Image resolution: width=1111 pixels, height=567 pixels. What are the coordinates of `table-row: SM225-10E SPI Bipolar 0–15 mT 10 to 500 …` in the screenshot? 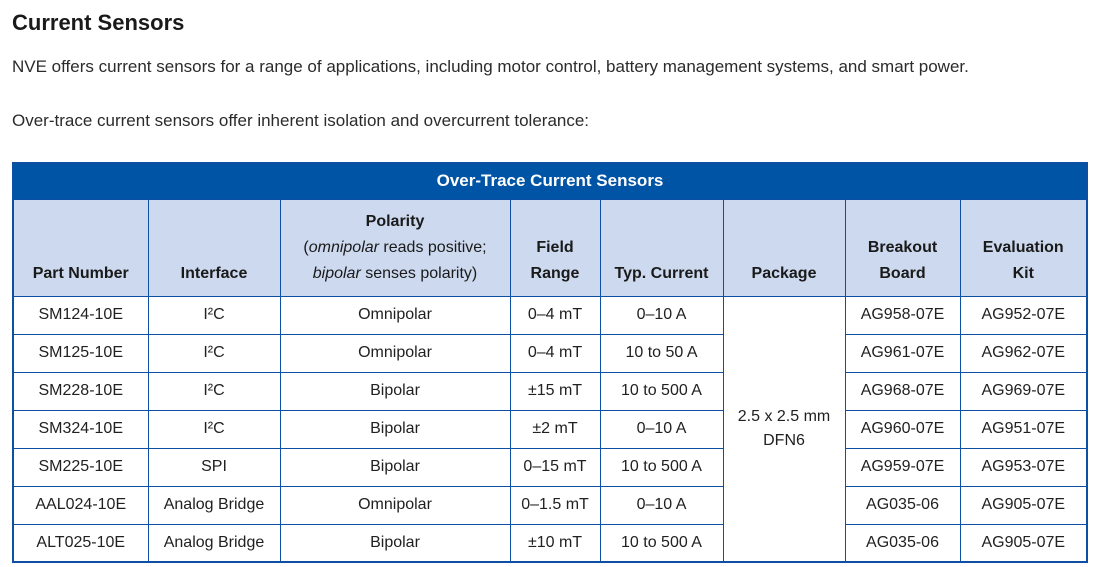 It's located at (550, 467).